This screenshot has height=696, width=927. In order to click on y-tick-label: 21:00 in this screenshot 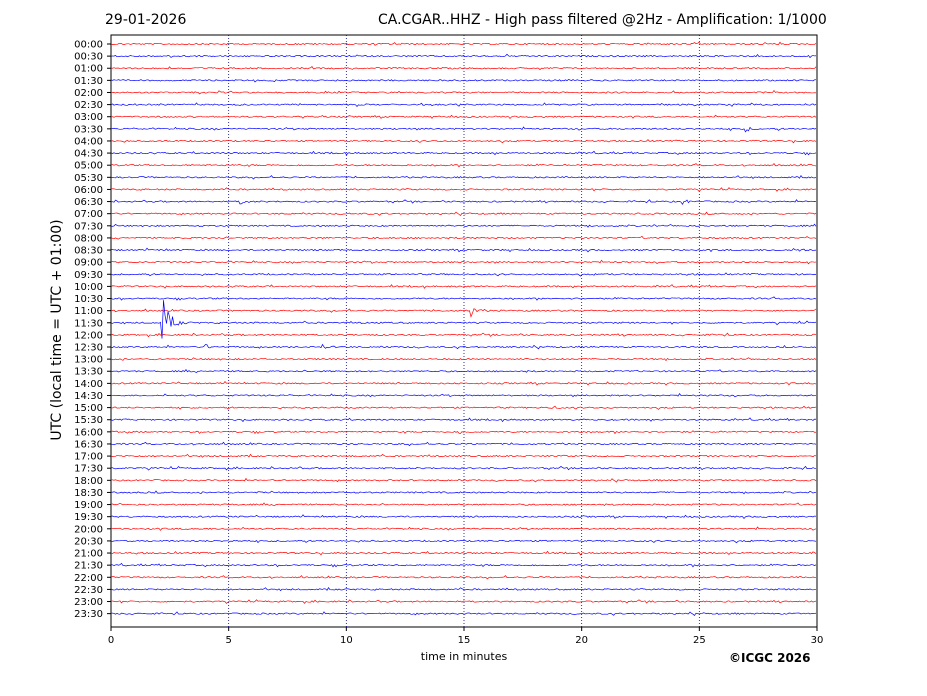, I will do `click(88, 554)`.